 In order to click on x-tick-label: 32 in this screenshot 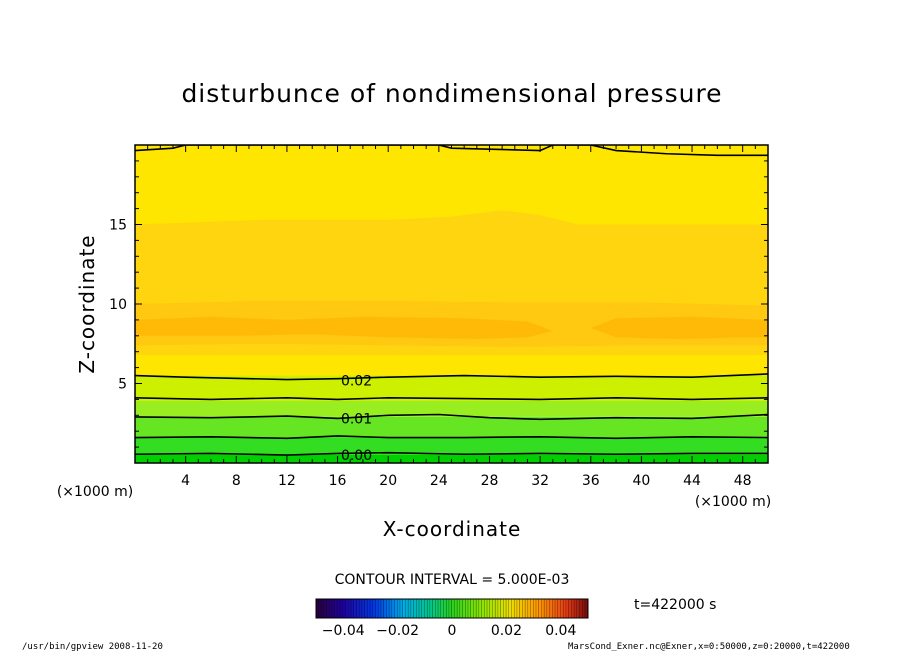, I will do `click(540, 481)`.